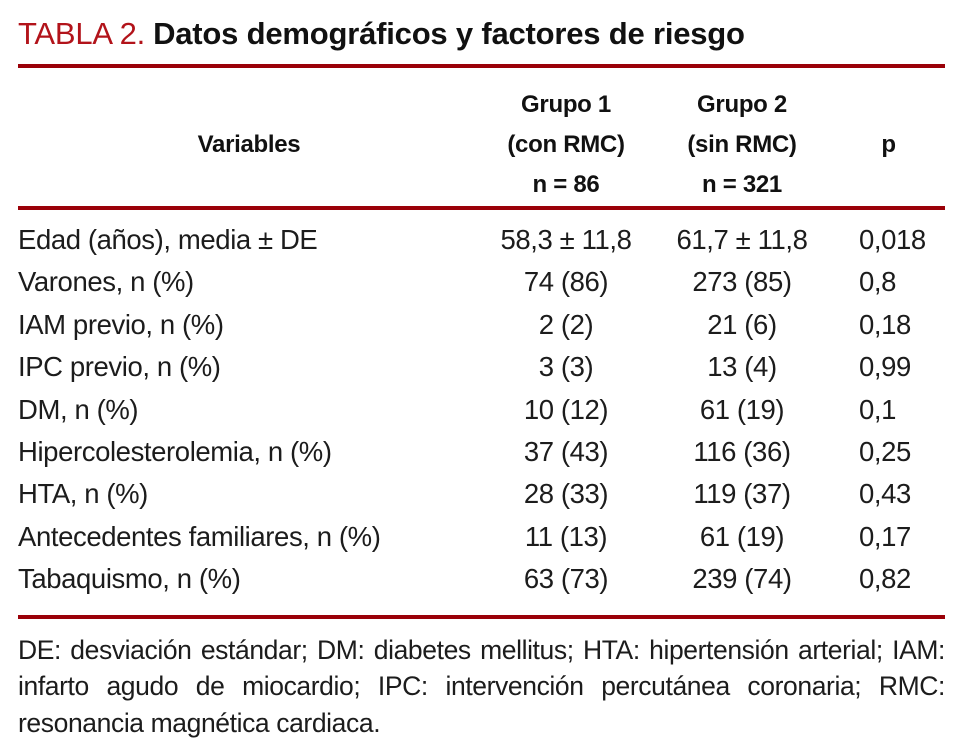 Image resolution: width=969 pixels, height=744 pixels. I want to click on row-group1-value: 58,3 ± 11,8, so click(566, 239).